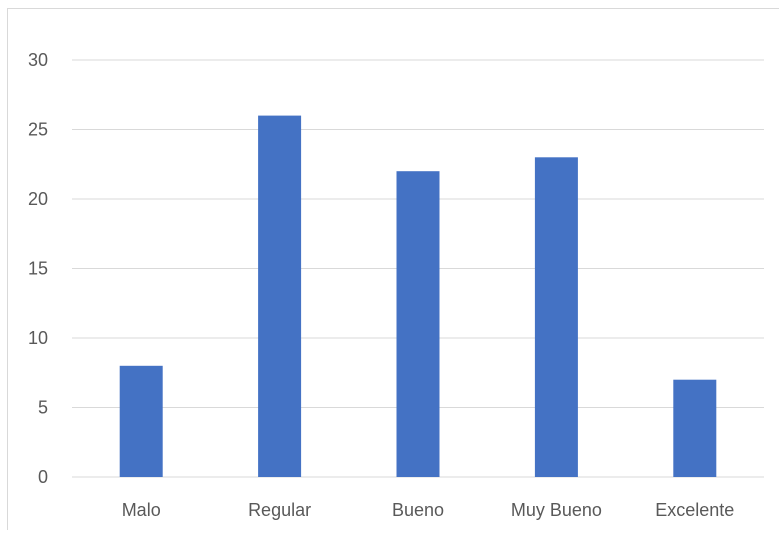 This screenshot has width=784, height=535. I want to click on bar-regular, so click(280, 296).